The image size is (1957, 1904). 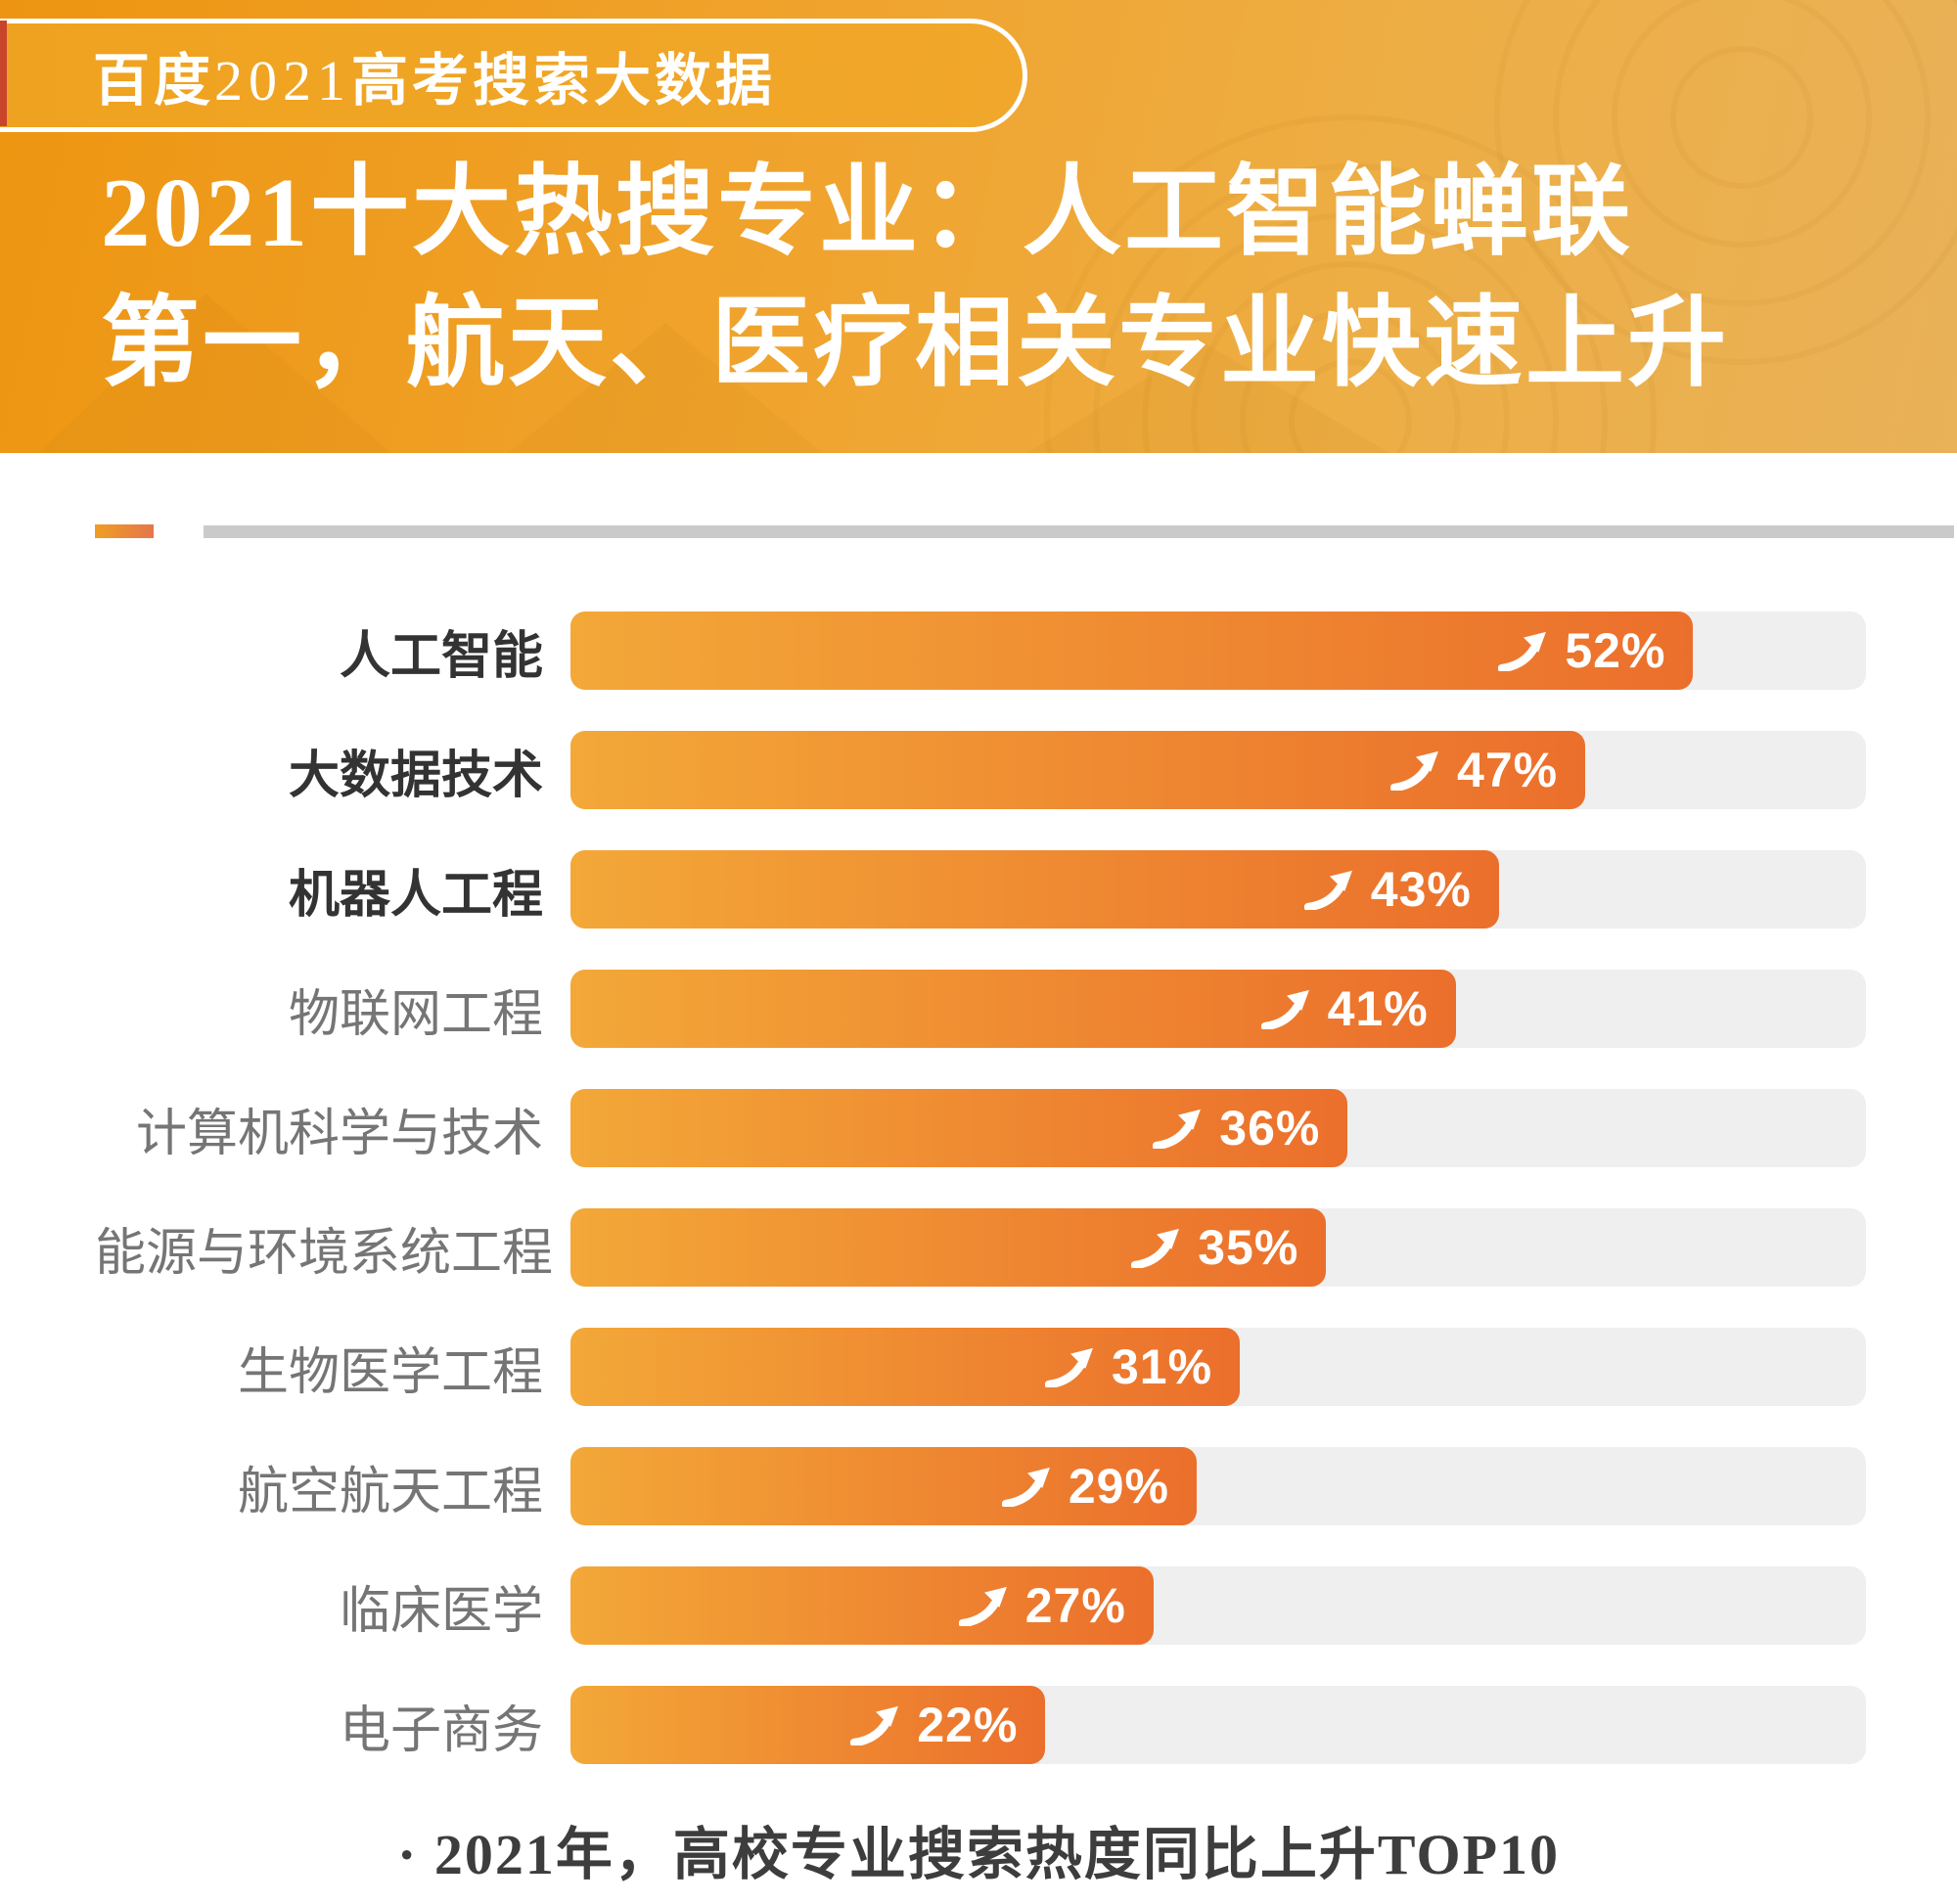 I want to click on badge-text: 百度2021高考搜索大数据, so click(x=435, y=75).